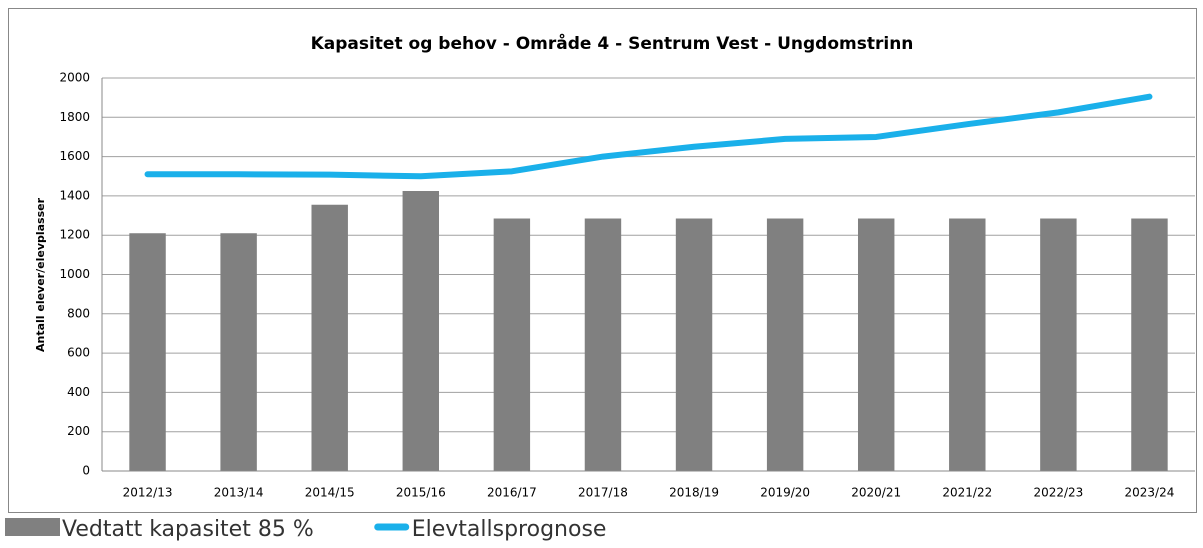  I want to click on legend-label: Vedtatt kapasitet 85 %, so click(188, 529).